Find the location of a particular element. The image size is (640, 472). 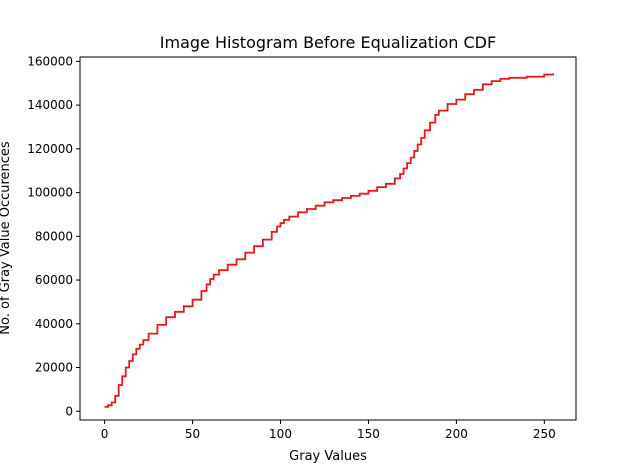

y-tick-label: 60000 is located at coordinates (54, 280).